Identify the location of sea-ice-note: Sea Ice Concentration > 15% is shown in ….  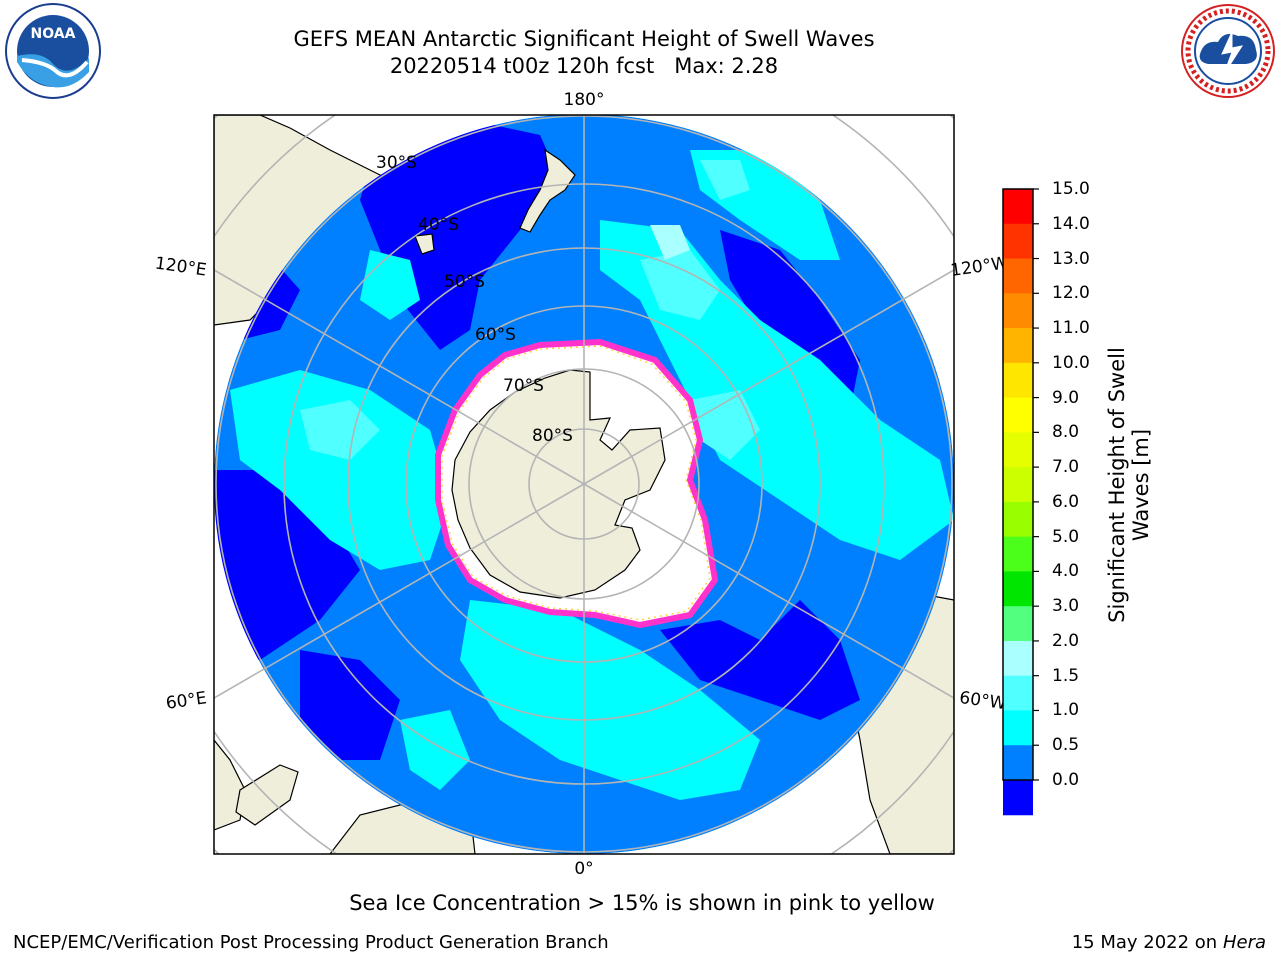
(642, 903).